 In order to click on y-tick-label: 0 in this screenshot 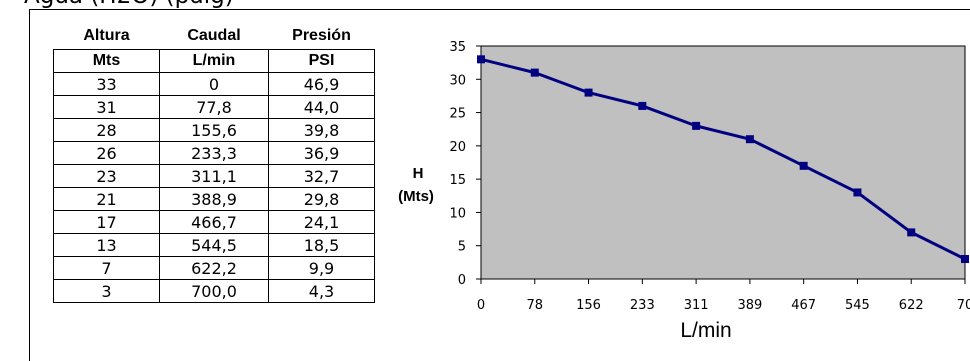, I will do `click(462, 280)`.